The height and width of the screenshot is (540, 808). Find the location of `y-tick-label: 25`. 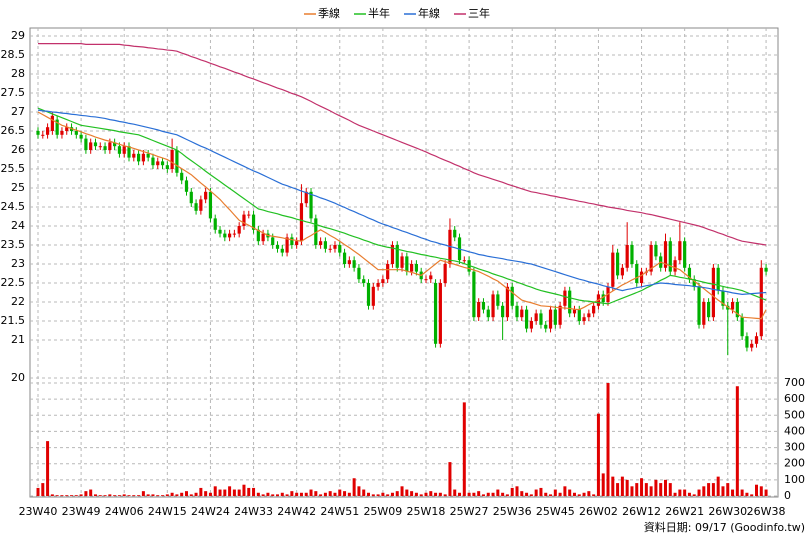

y-tick-label: 25 is located at coordinates (18, 187).